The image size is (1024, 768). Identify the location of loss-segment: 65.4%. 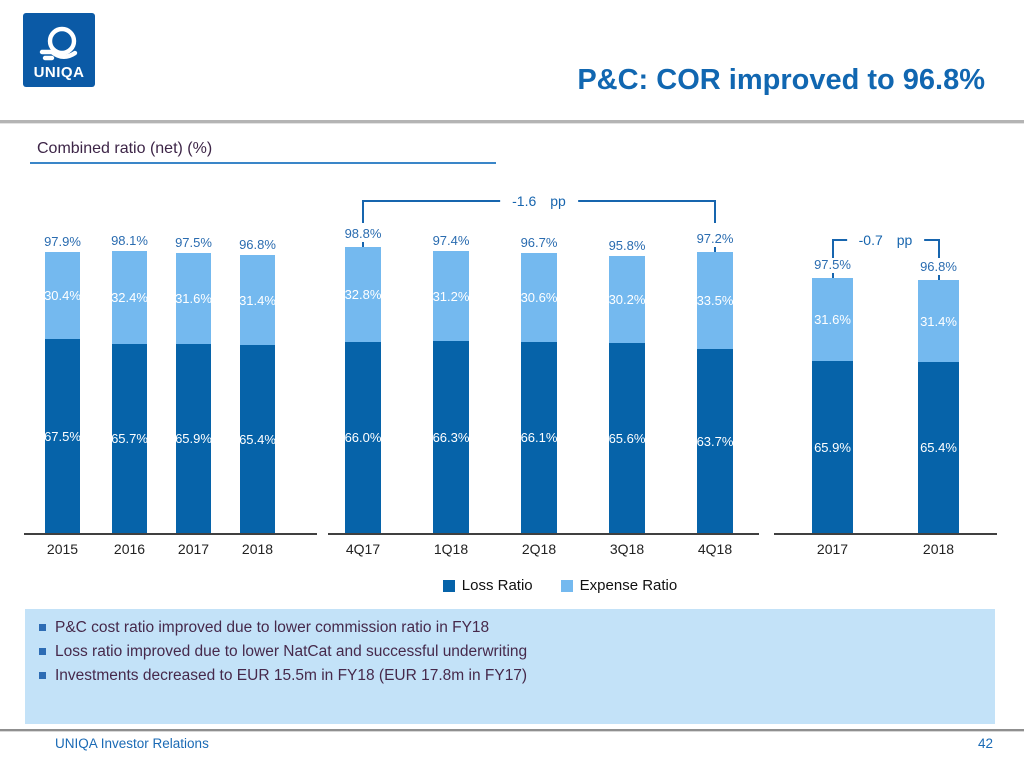
(938, 447).